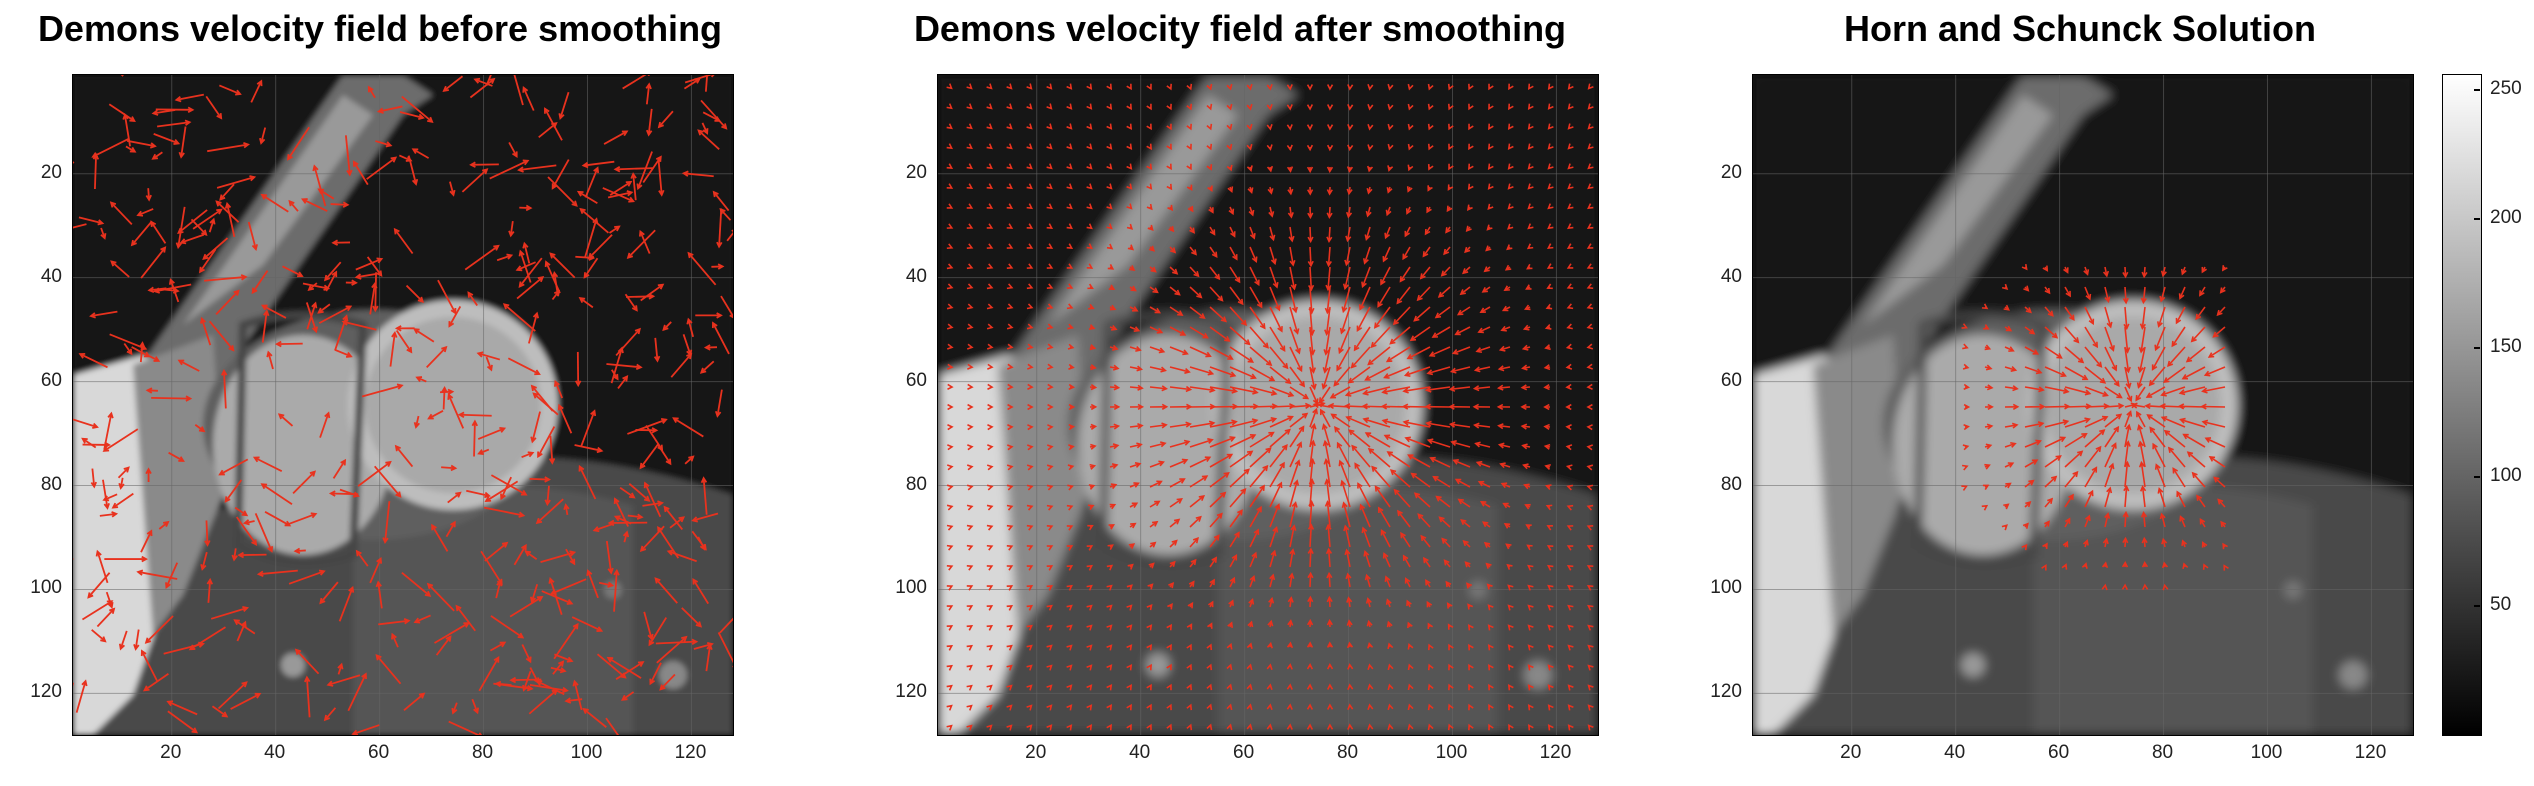  What do you see at coordinates (2462, 405) in the screenshot?
I see `colorbar` at bounding box center [2462, 405].